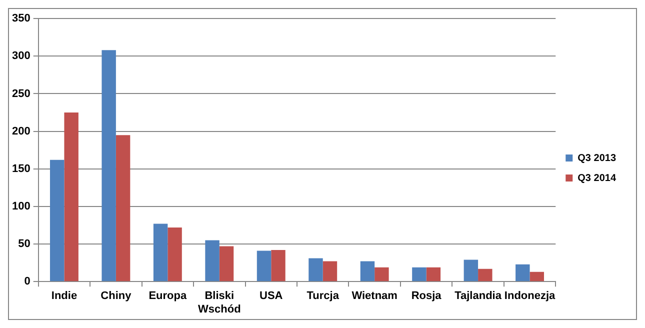 This screenshot has height=328, width=645. I want to click on x-tick-label: Chiny, so click(116, 296).